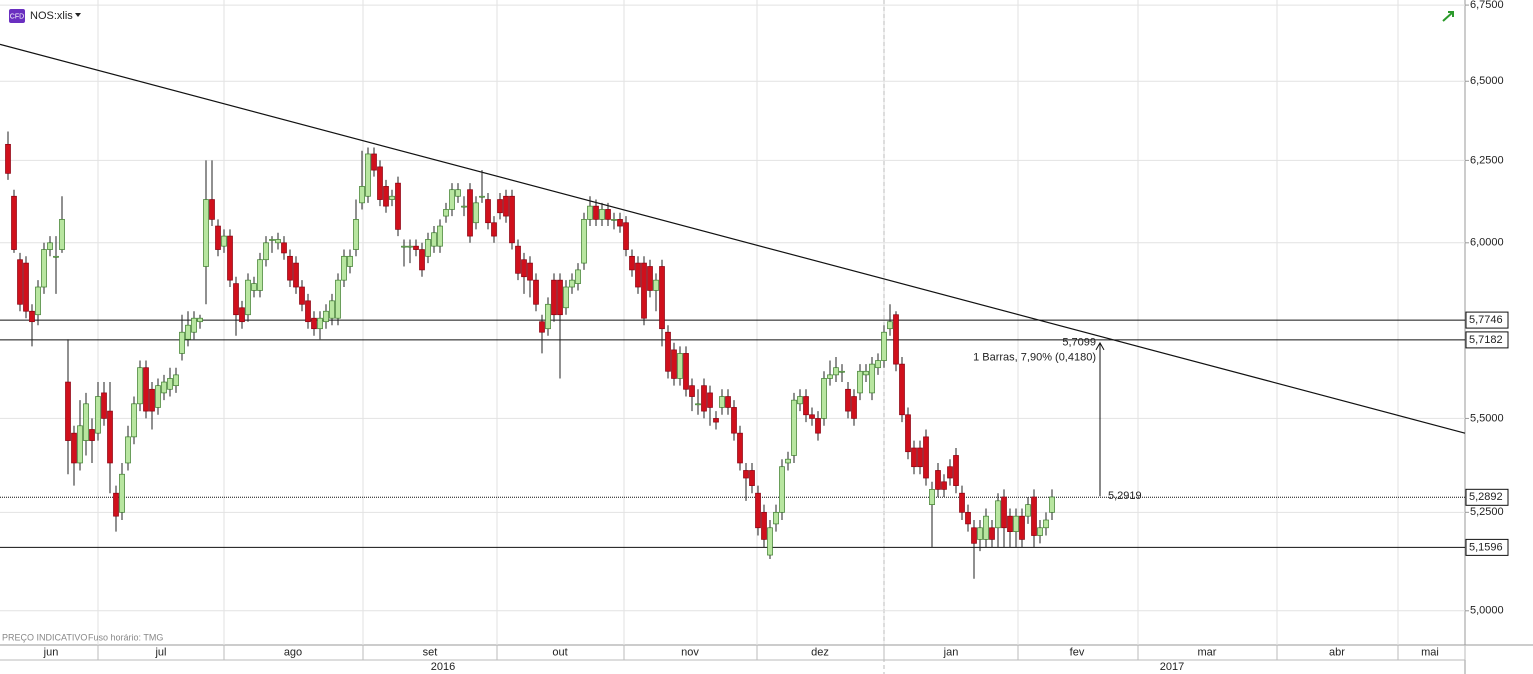 The image size is (1533, 674). I want to click on y-tick-label: 5,0000, so click(1487, 611).